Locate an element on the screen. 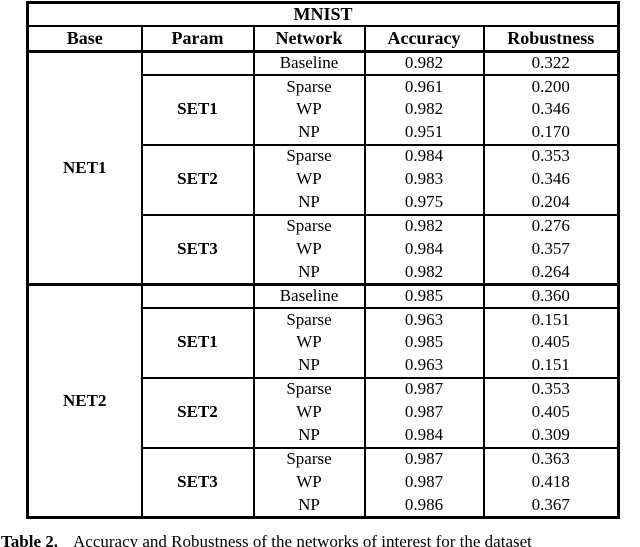 This screenshot has width=640, height=547. table-row: WP 0.982 0.346 is located at coordinates (324, 110).